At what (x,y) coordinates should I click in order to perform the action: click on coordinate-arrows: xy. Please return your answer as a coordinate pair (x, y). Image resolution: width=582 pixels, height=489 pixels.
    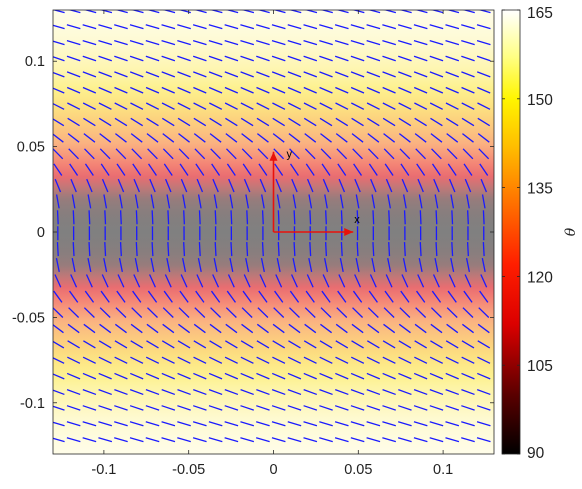
    Looking at the image, I should click on (314, 192).